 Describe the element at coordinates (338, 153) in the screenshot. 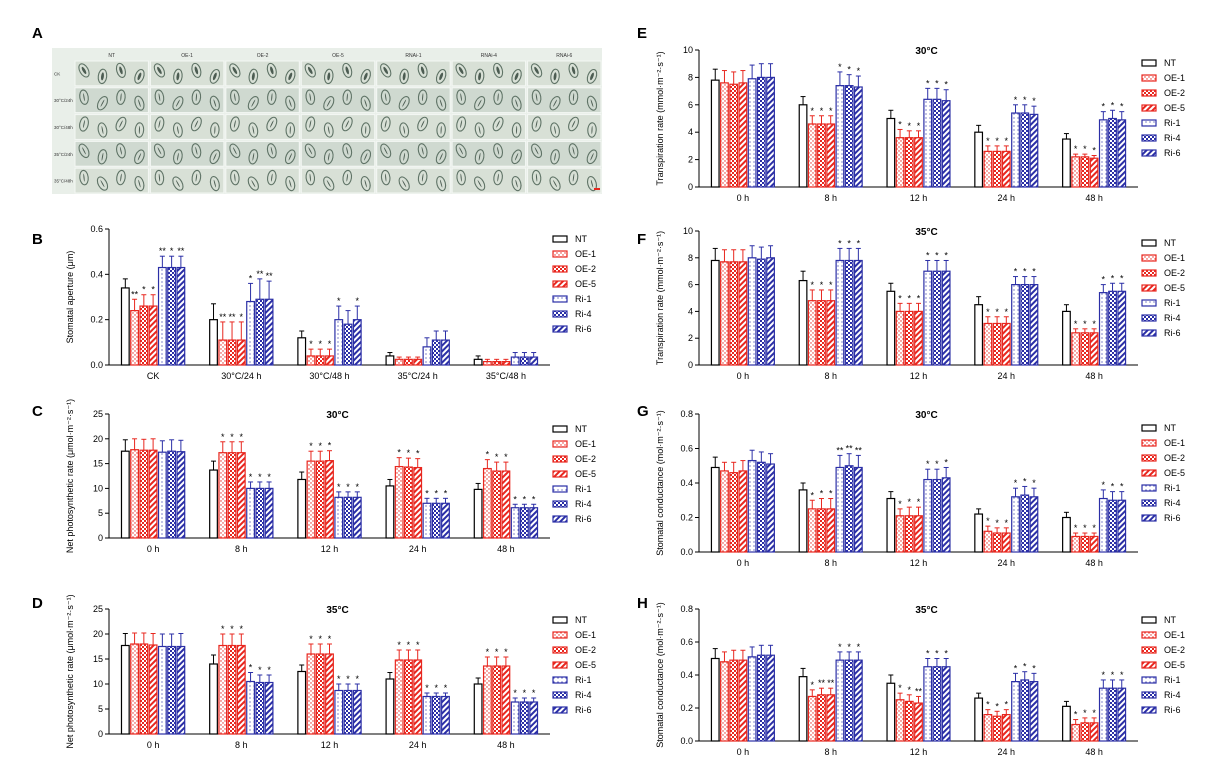

I see `micrograph-cell` at that location.